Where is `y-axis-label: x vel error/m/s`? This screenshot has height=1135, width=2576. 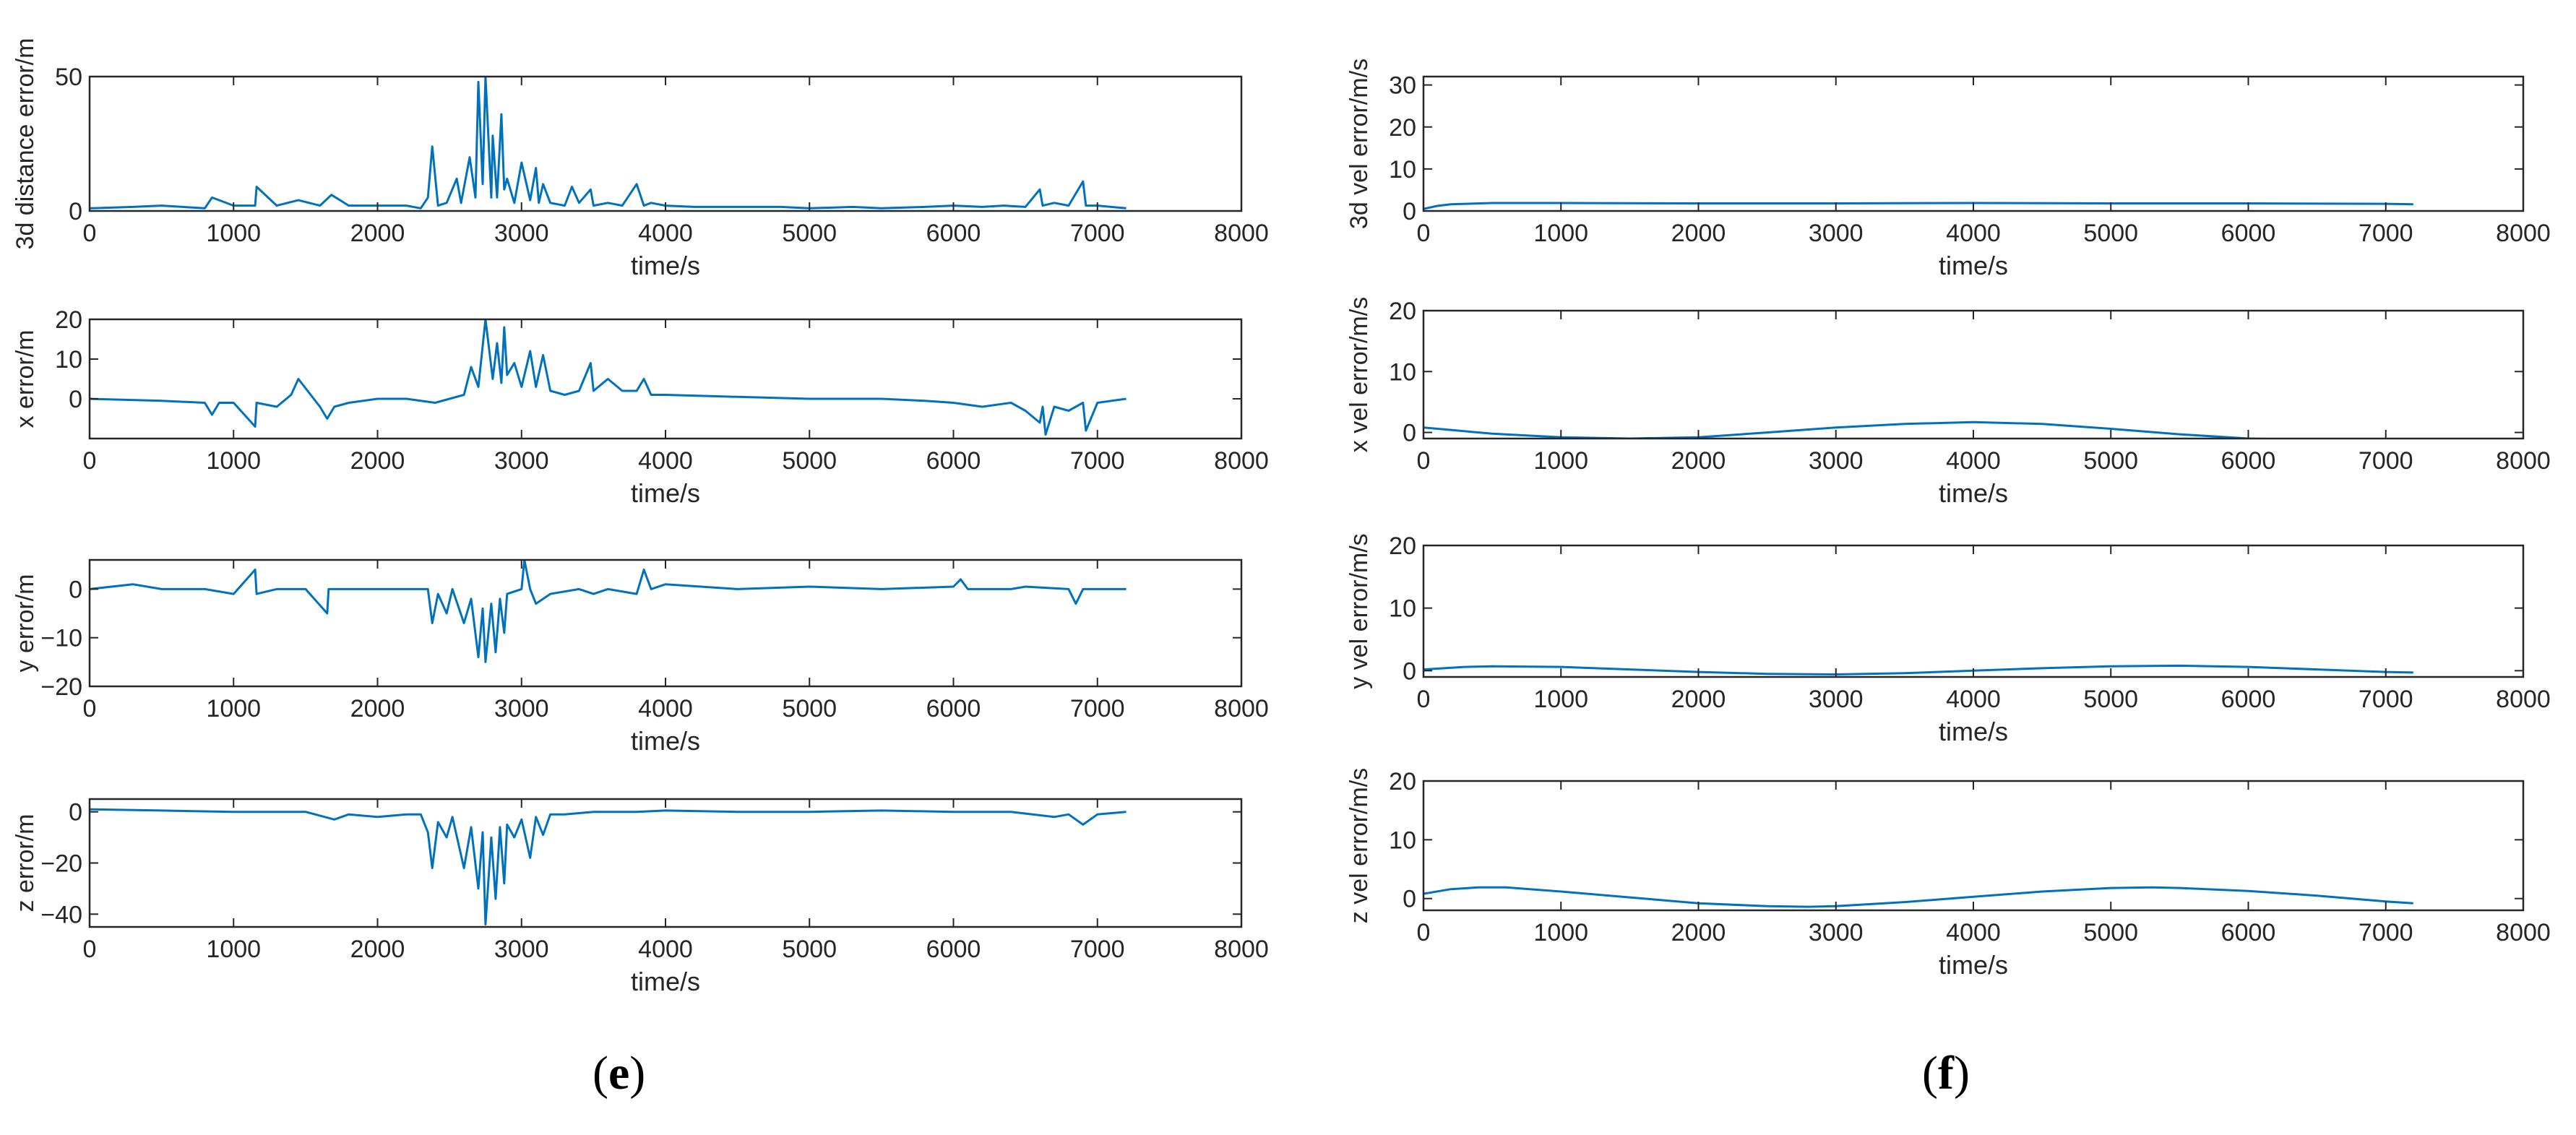
y-axis-label: x vel error/m/s is located at coordinates (1359, 374).